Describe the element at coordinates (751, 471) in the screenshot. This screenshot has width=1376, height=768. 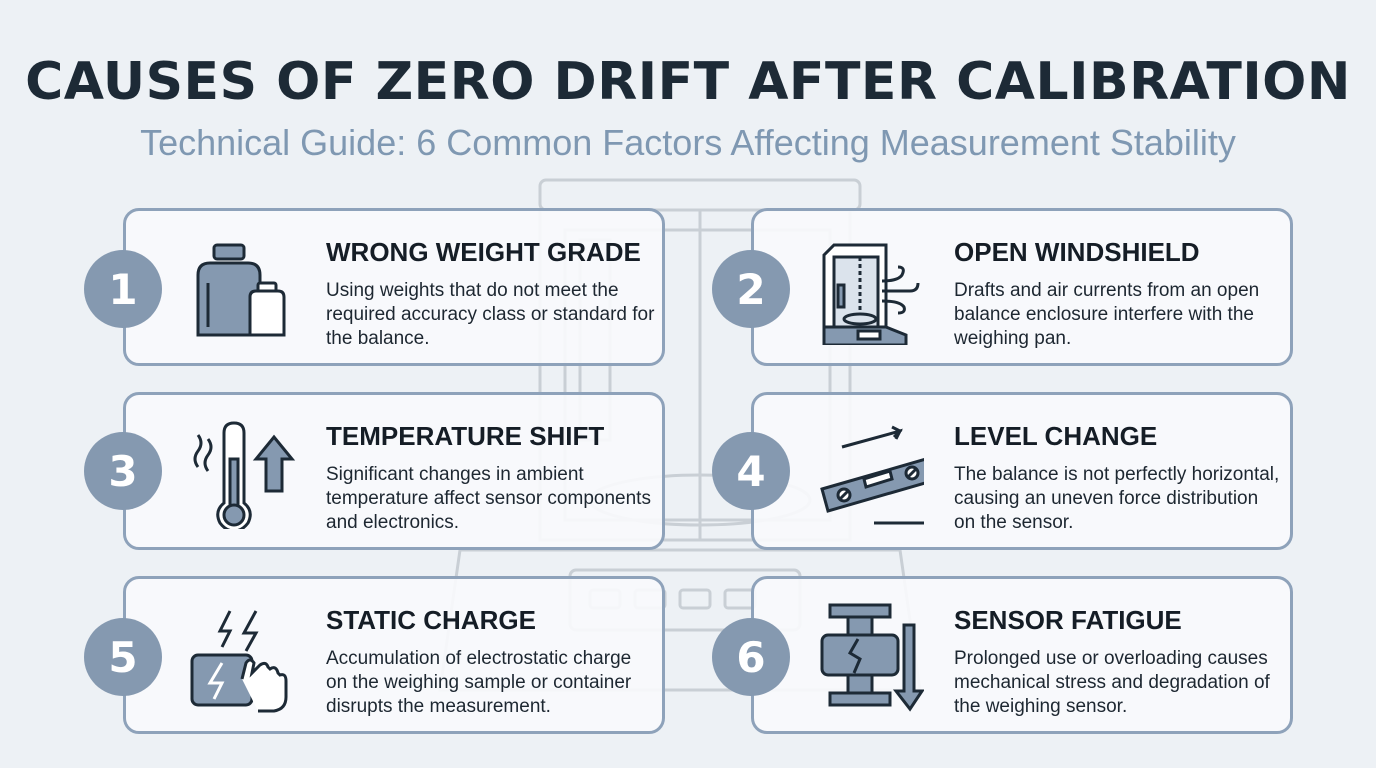
I see `cause-4-number-badge: 4` at that location.